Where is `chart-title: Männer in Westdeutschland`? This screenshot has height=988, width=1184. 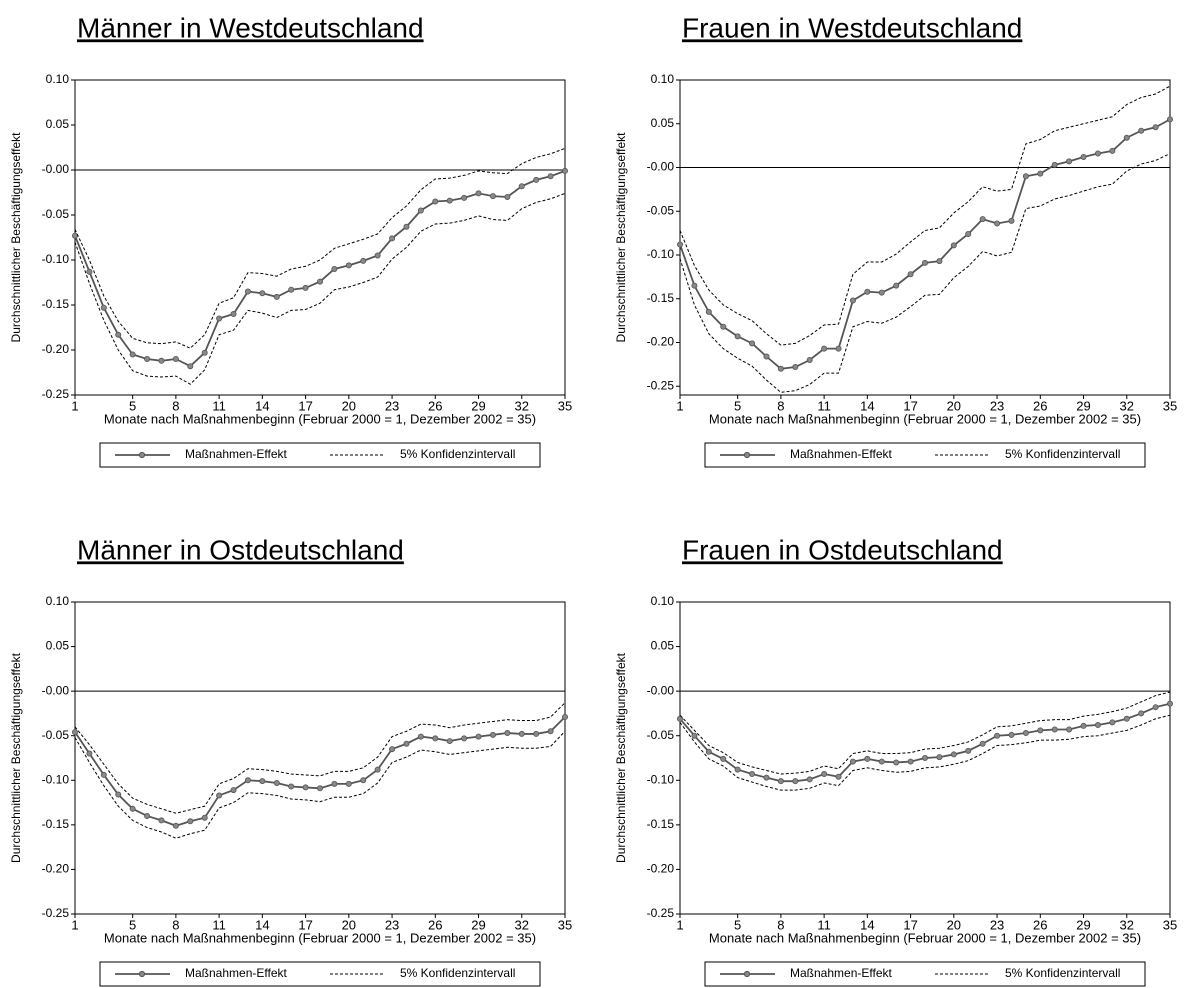
chart-title: Männer in Westdeutschland is located at coordinates (250, 27).